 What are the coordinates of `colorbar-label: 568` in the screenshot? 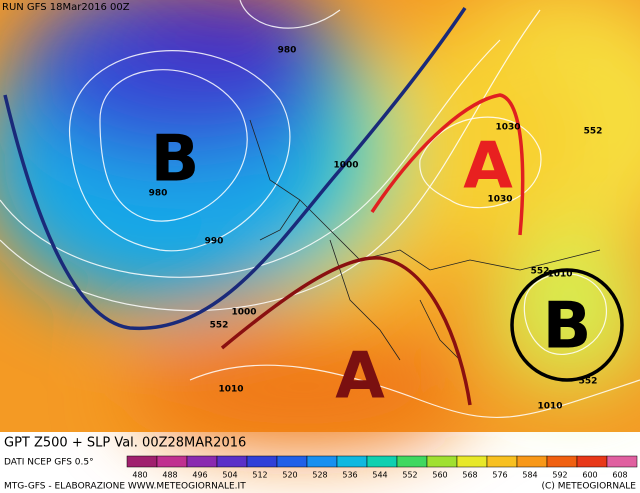 It's located at (469, 475).